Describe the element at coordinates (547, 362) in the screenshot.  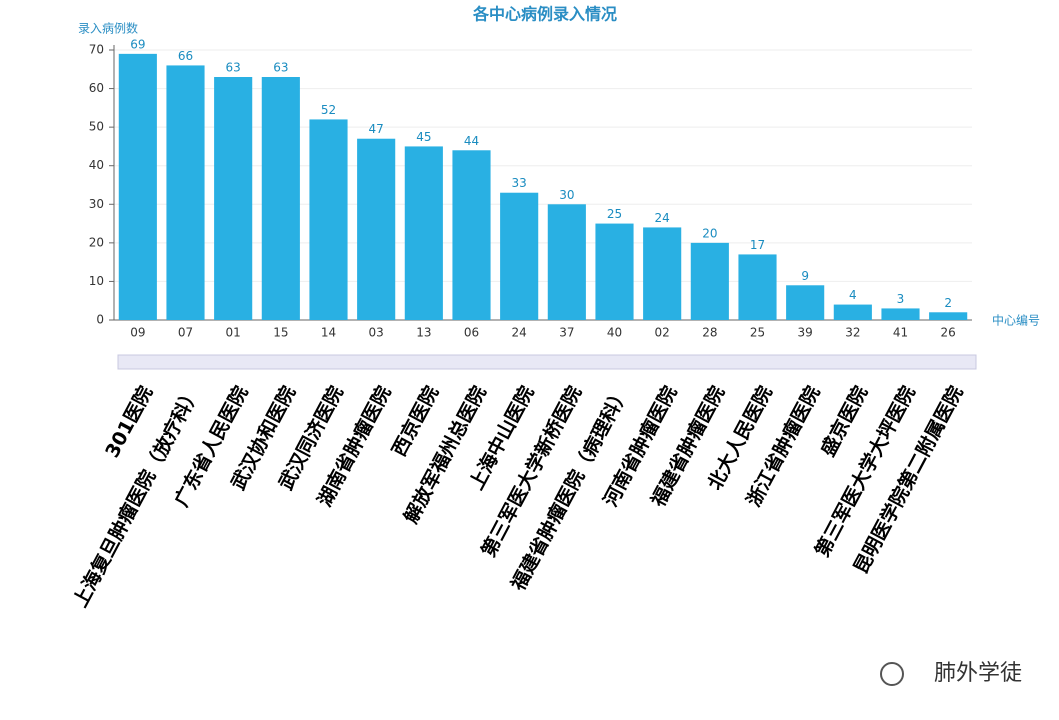
I see `zoom-slider` at that location.